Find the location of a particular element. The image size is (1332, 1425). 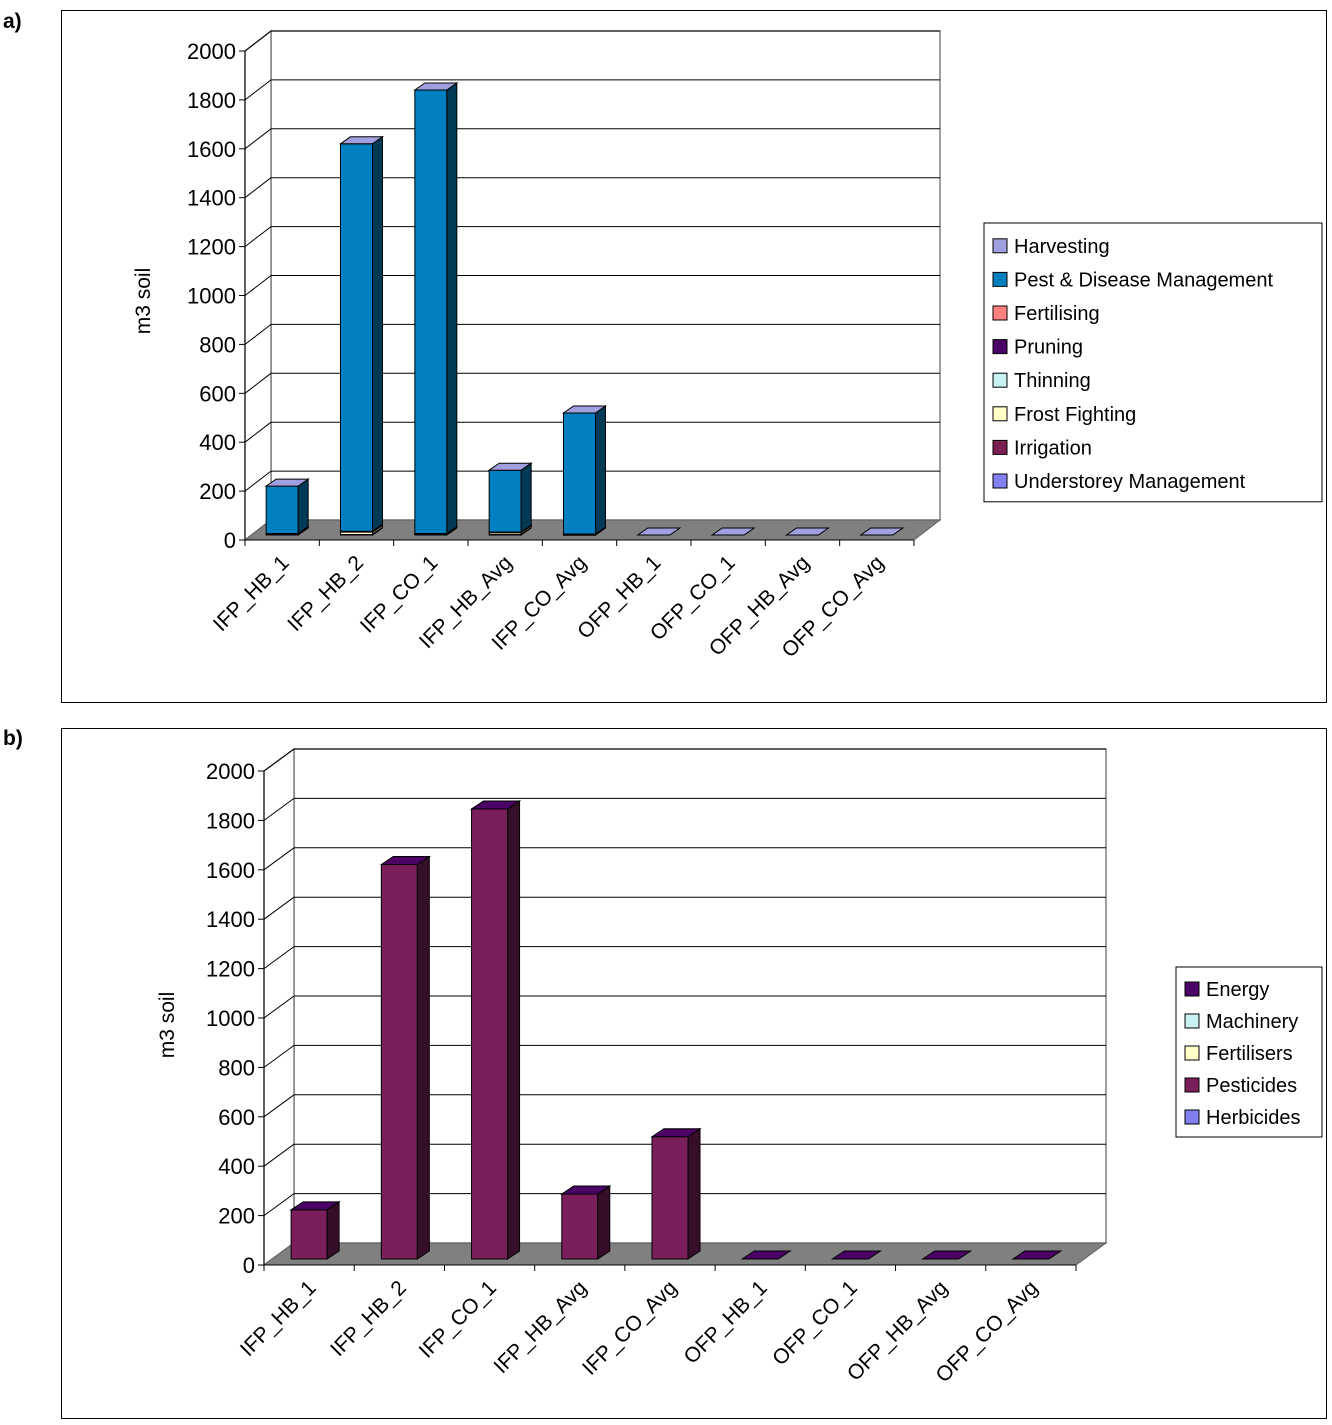

chart-b-y-tick-label: 400 is located at coordinates (236, 1166).